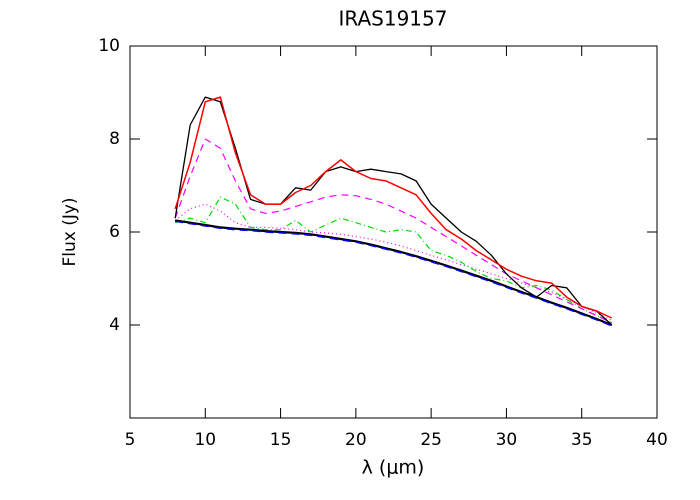 The height and width of the screenshot is (500, 700). I want to click on x-tick-label: 35, so click(582, 440).